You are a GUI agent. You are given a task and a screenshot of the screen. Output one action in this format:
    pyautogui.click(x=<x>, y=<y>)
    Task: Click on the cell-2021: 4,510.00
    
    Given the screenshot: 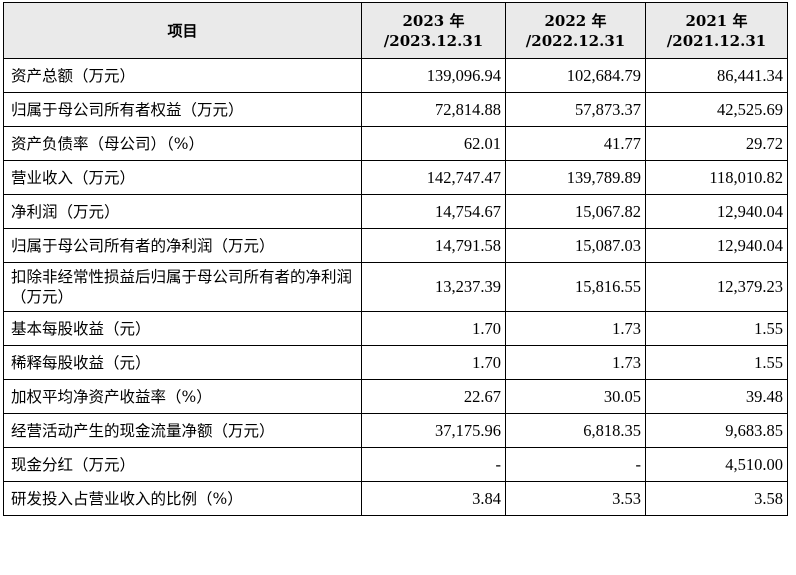 What is the action you would take?
    pyautogui.click(x=716, y=464)
    